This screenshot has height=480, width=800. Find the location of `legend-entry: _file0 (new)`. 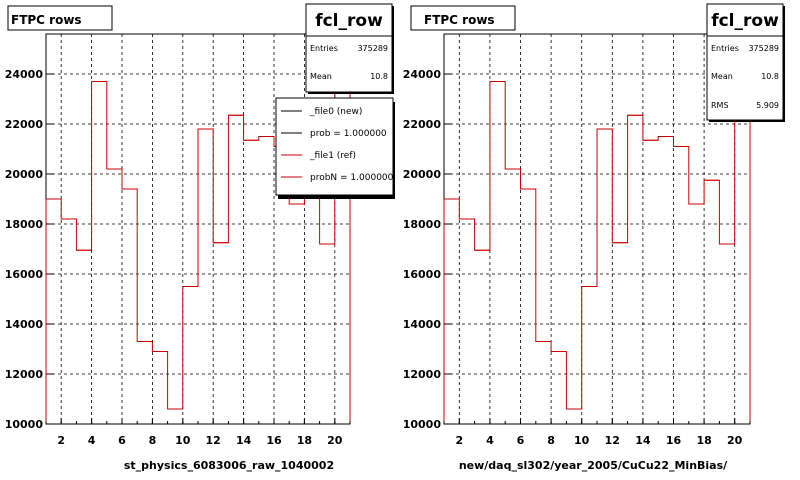

legend-entry: _file0 (new) is located at coordinates (335, 112).